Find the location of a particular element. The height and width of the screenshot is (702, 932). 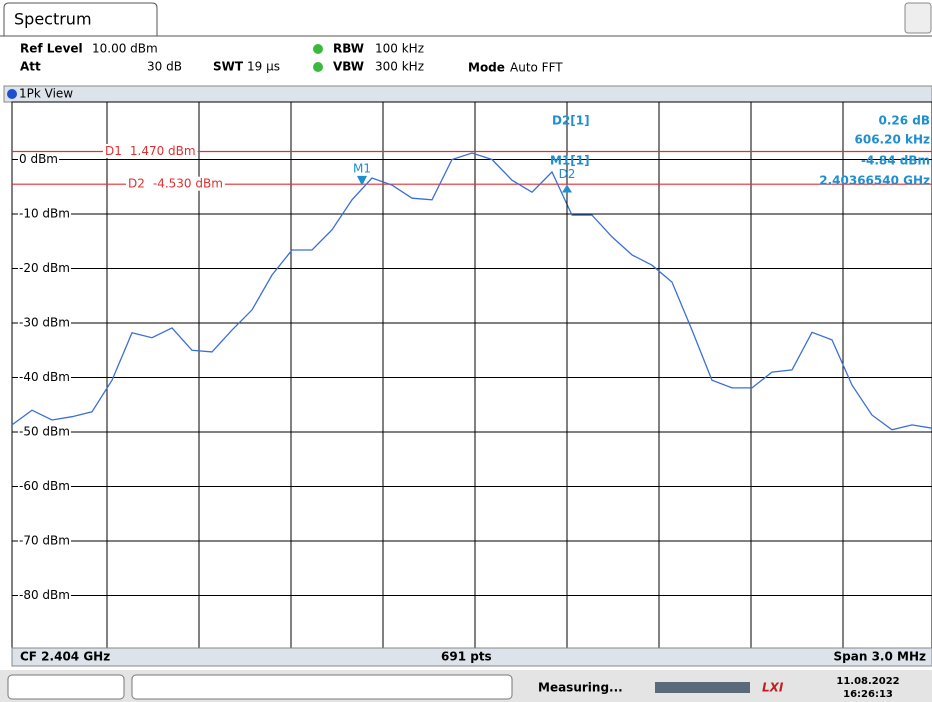

y-tick-label: -50 dBm is located at coordinates (44, 432).